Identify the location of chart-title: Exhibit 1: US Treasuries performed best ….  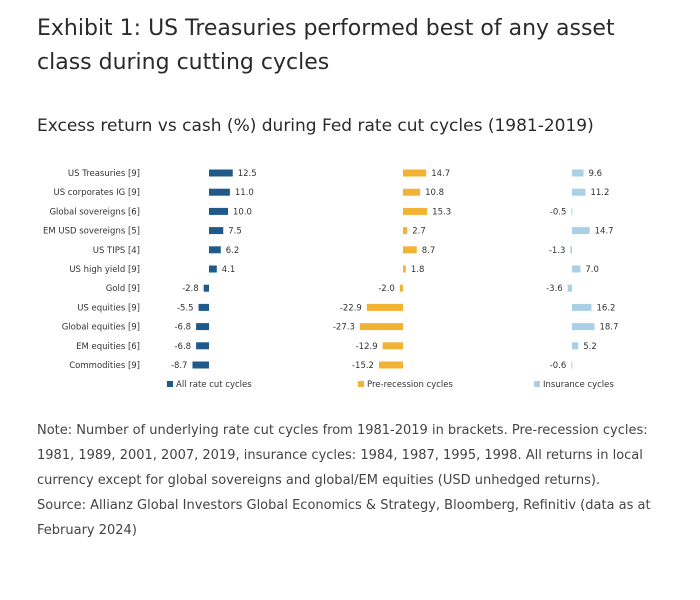
(326, 45).